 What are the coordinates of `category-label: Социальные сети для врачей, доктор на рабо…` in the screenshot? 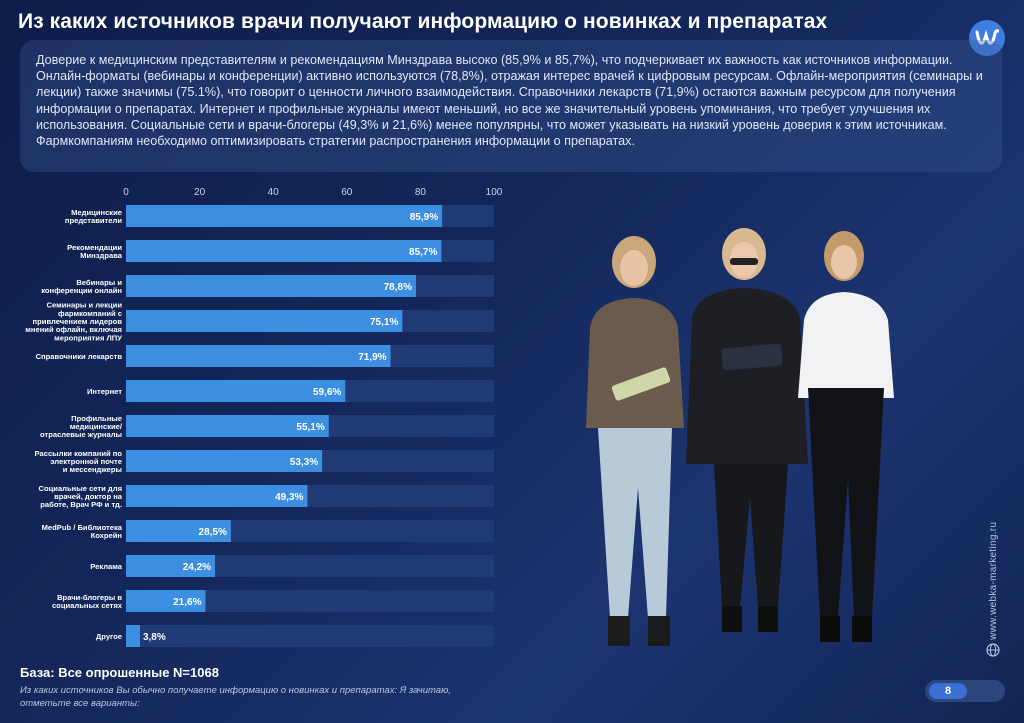 It's located at (81, 496).